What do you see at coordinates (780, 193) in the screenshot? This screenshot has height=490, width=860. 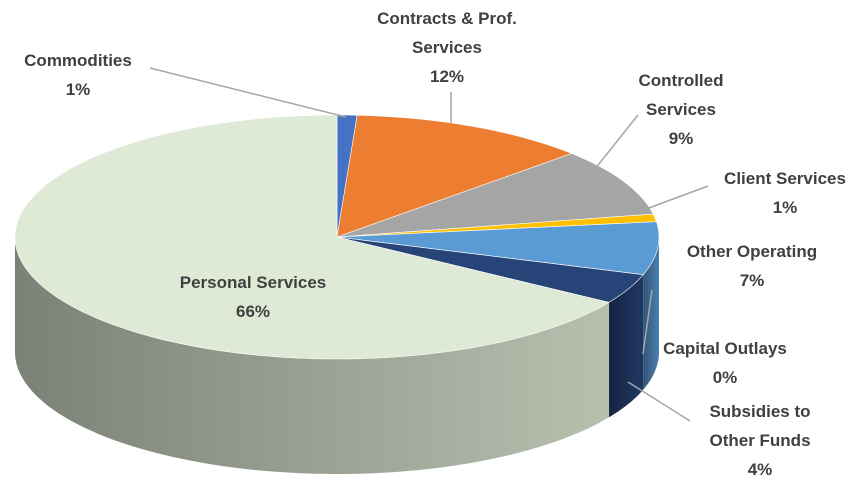 I see `data-label: Client Services 1%` at bounding box center [780, 193].